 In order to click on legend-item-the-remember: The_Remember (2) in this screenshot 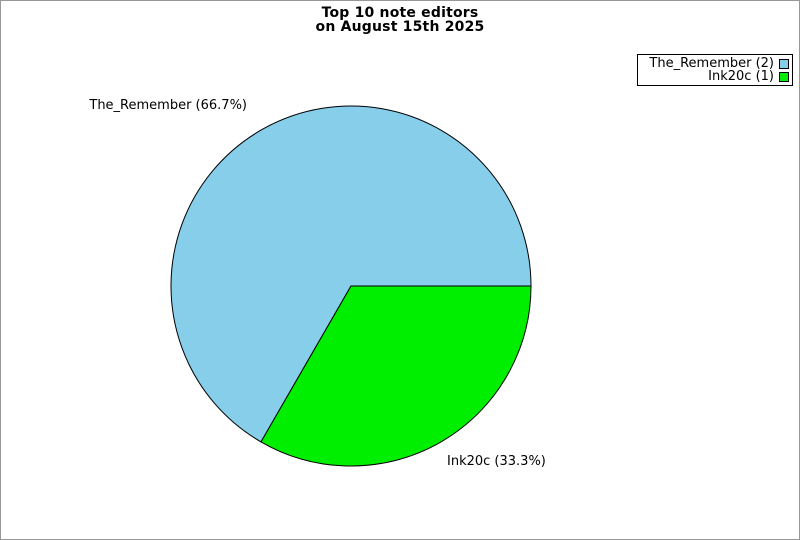, I will do `click(715, 63)`.